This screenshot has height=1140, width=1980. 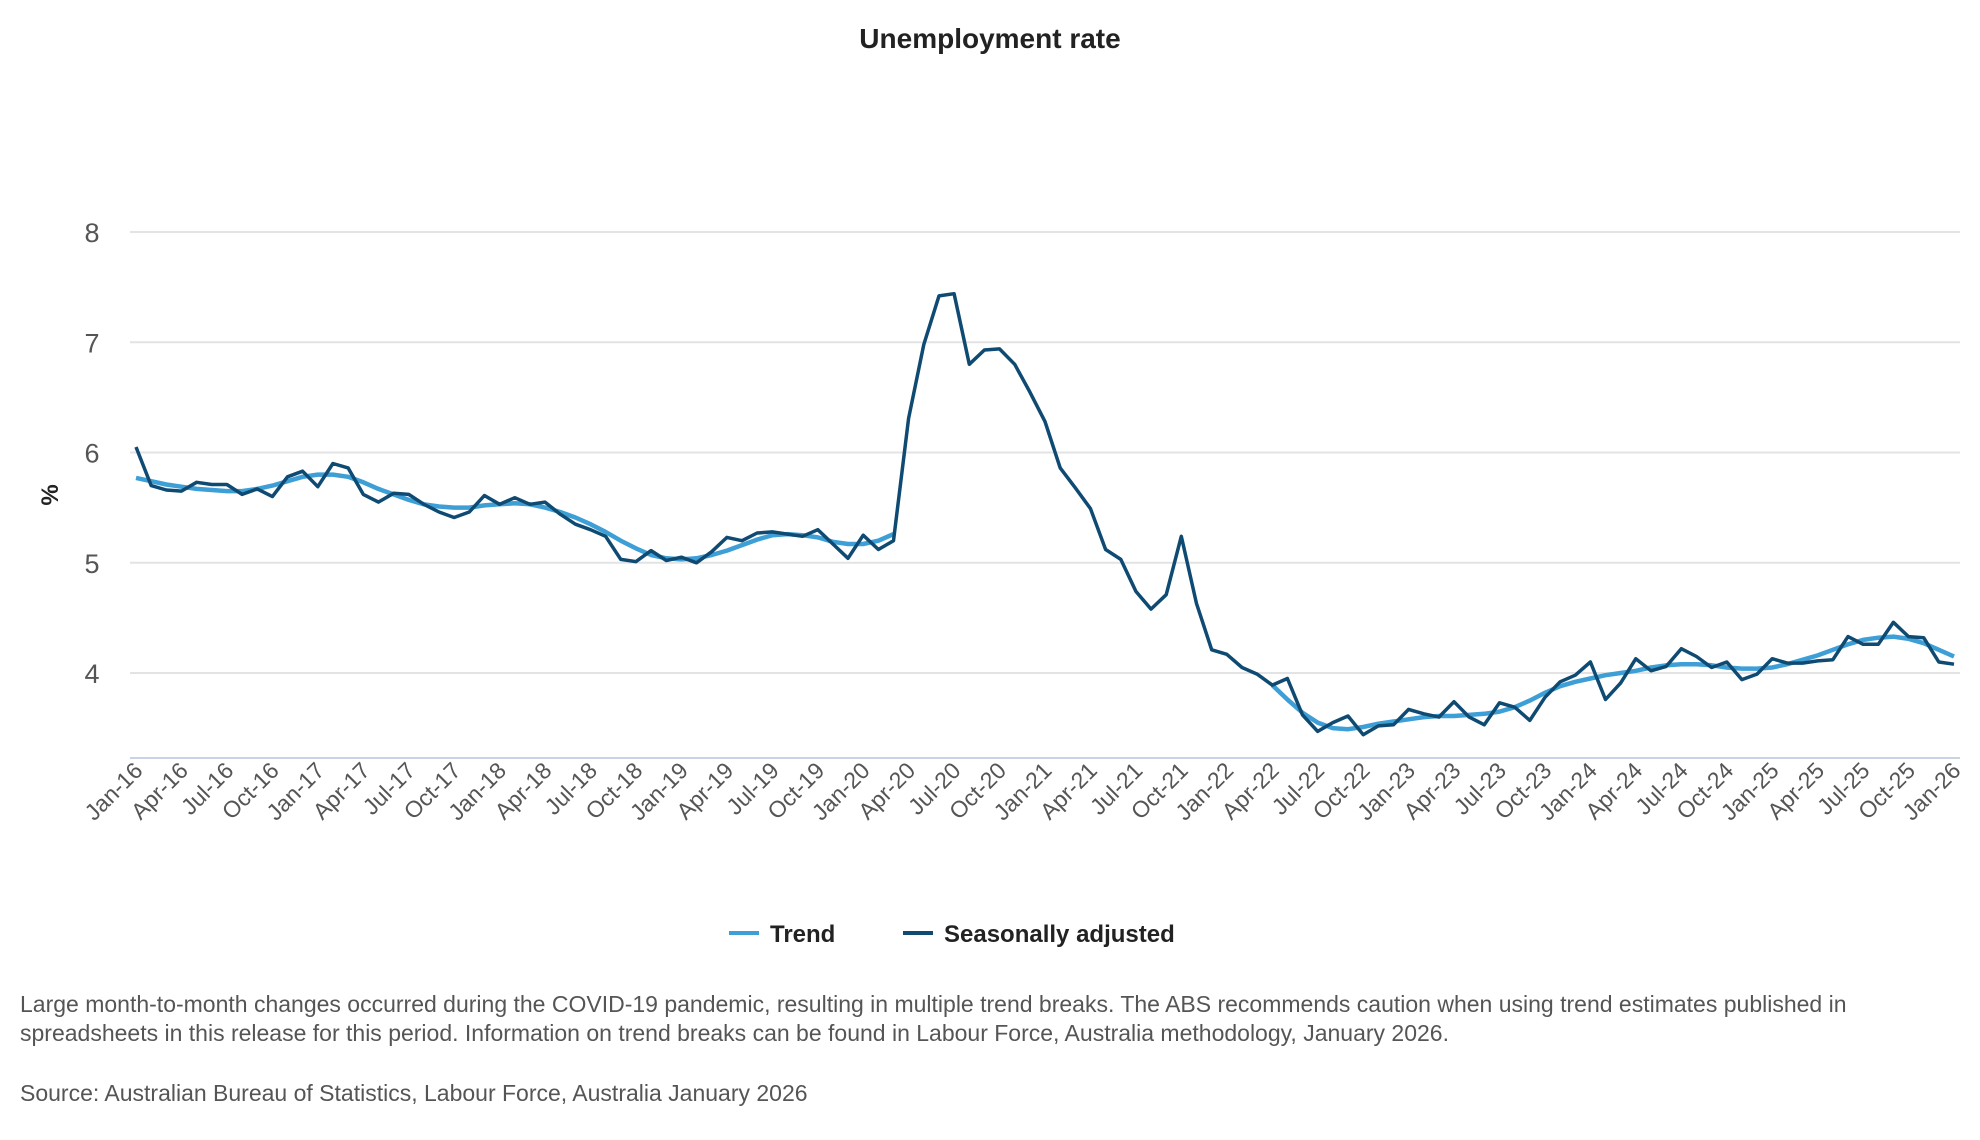 I want to click on legend-item-trend: Trend, so click(x=782, y=934).